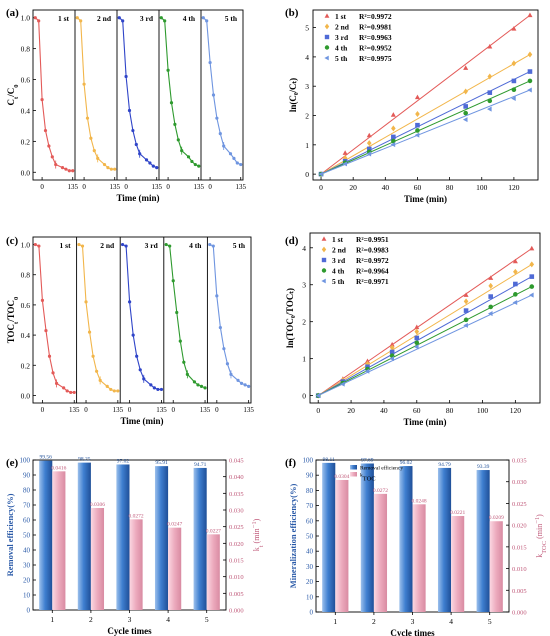 The height and width of the screenshot is (636, 550). What do you see at coordinates (326, 58) in the screenshot?
I see `panel-b-legend-marker` at bounding box center [326, 58].